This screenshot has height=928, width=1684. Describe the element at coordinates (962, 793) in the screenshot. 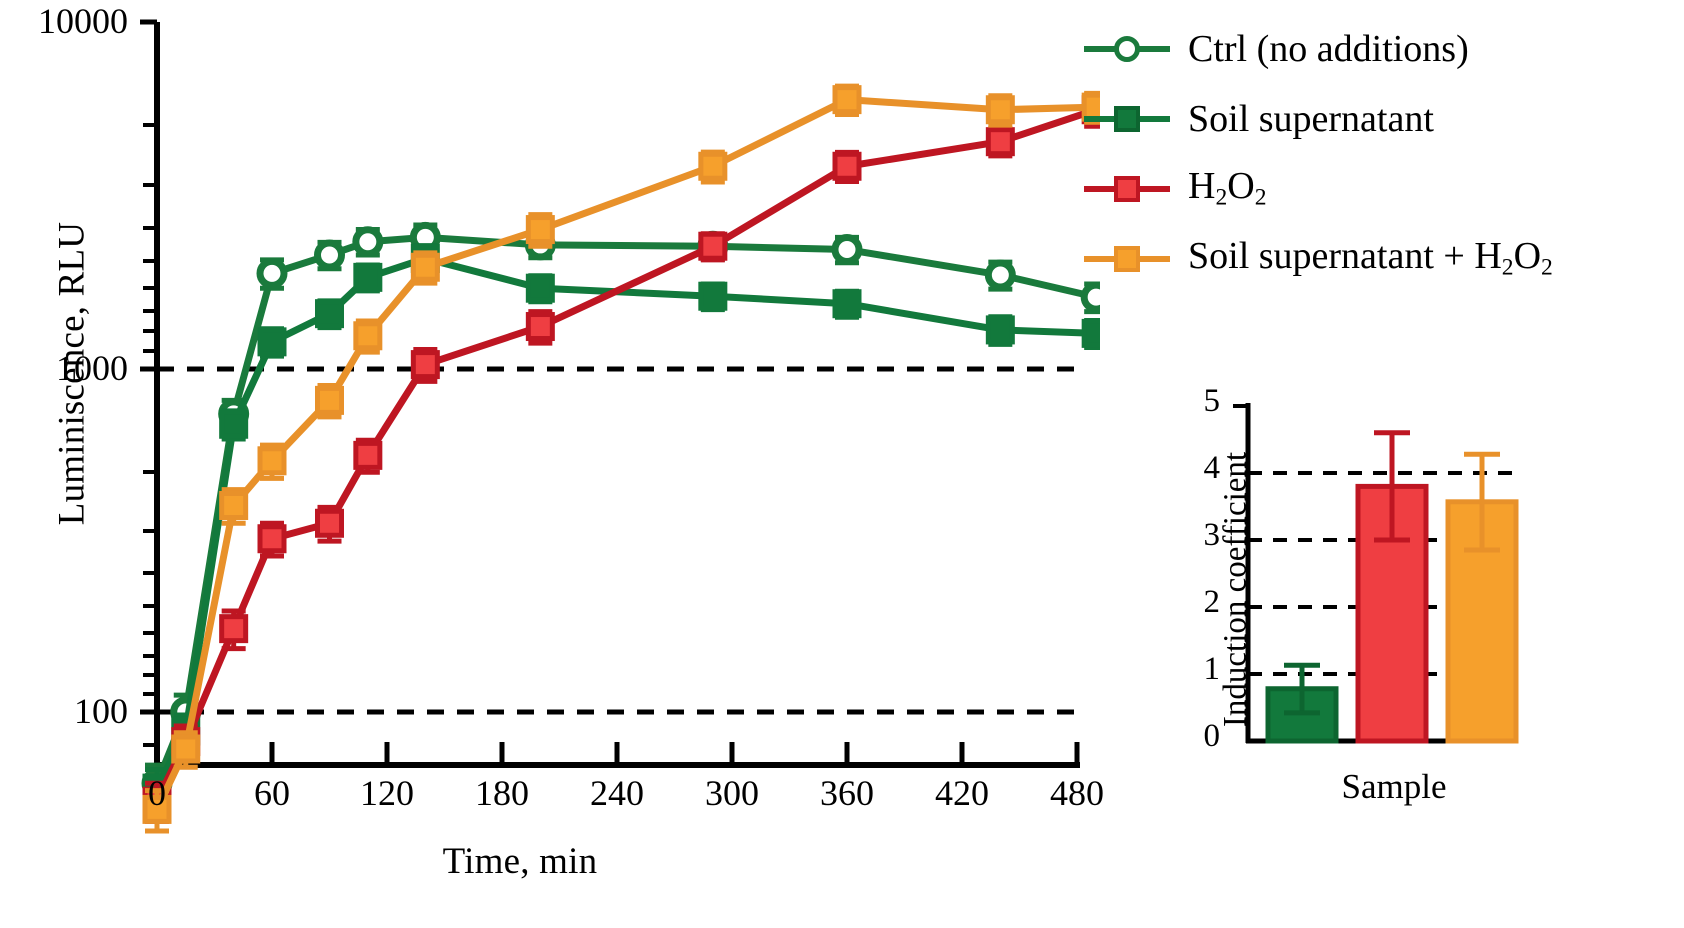

I see `x-tick-label-420: 420` at that location.